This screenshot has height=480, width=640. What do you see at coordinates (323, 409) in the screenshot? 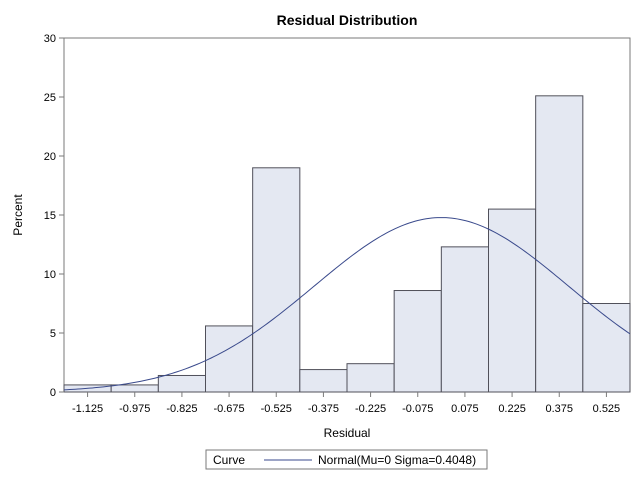
I see `x-tick-label: -0.375` at bounding box center [323, 409].